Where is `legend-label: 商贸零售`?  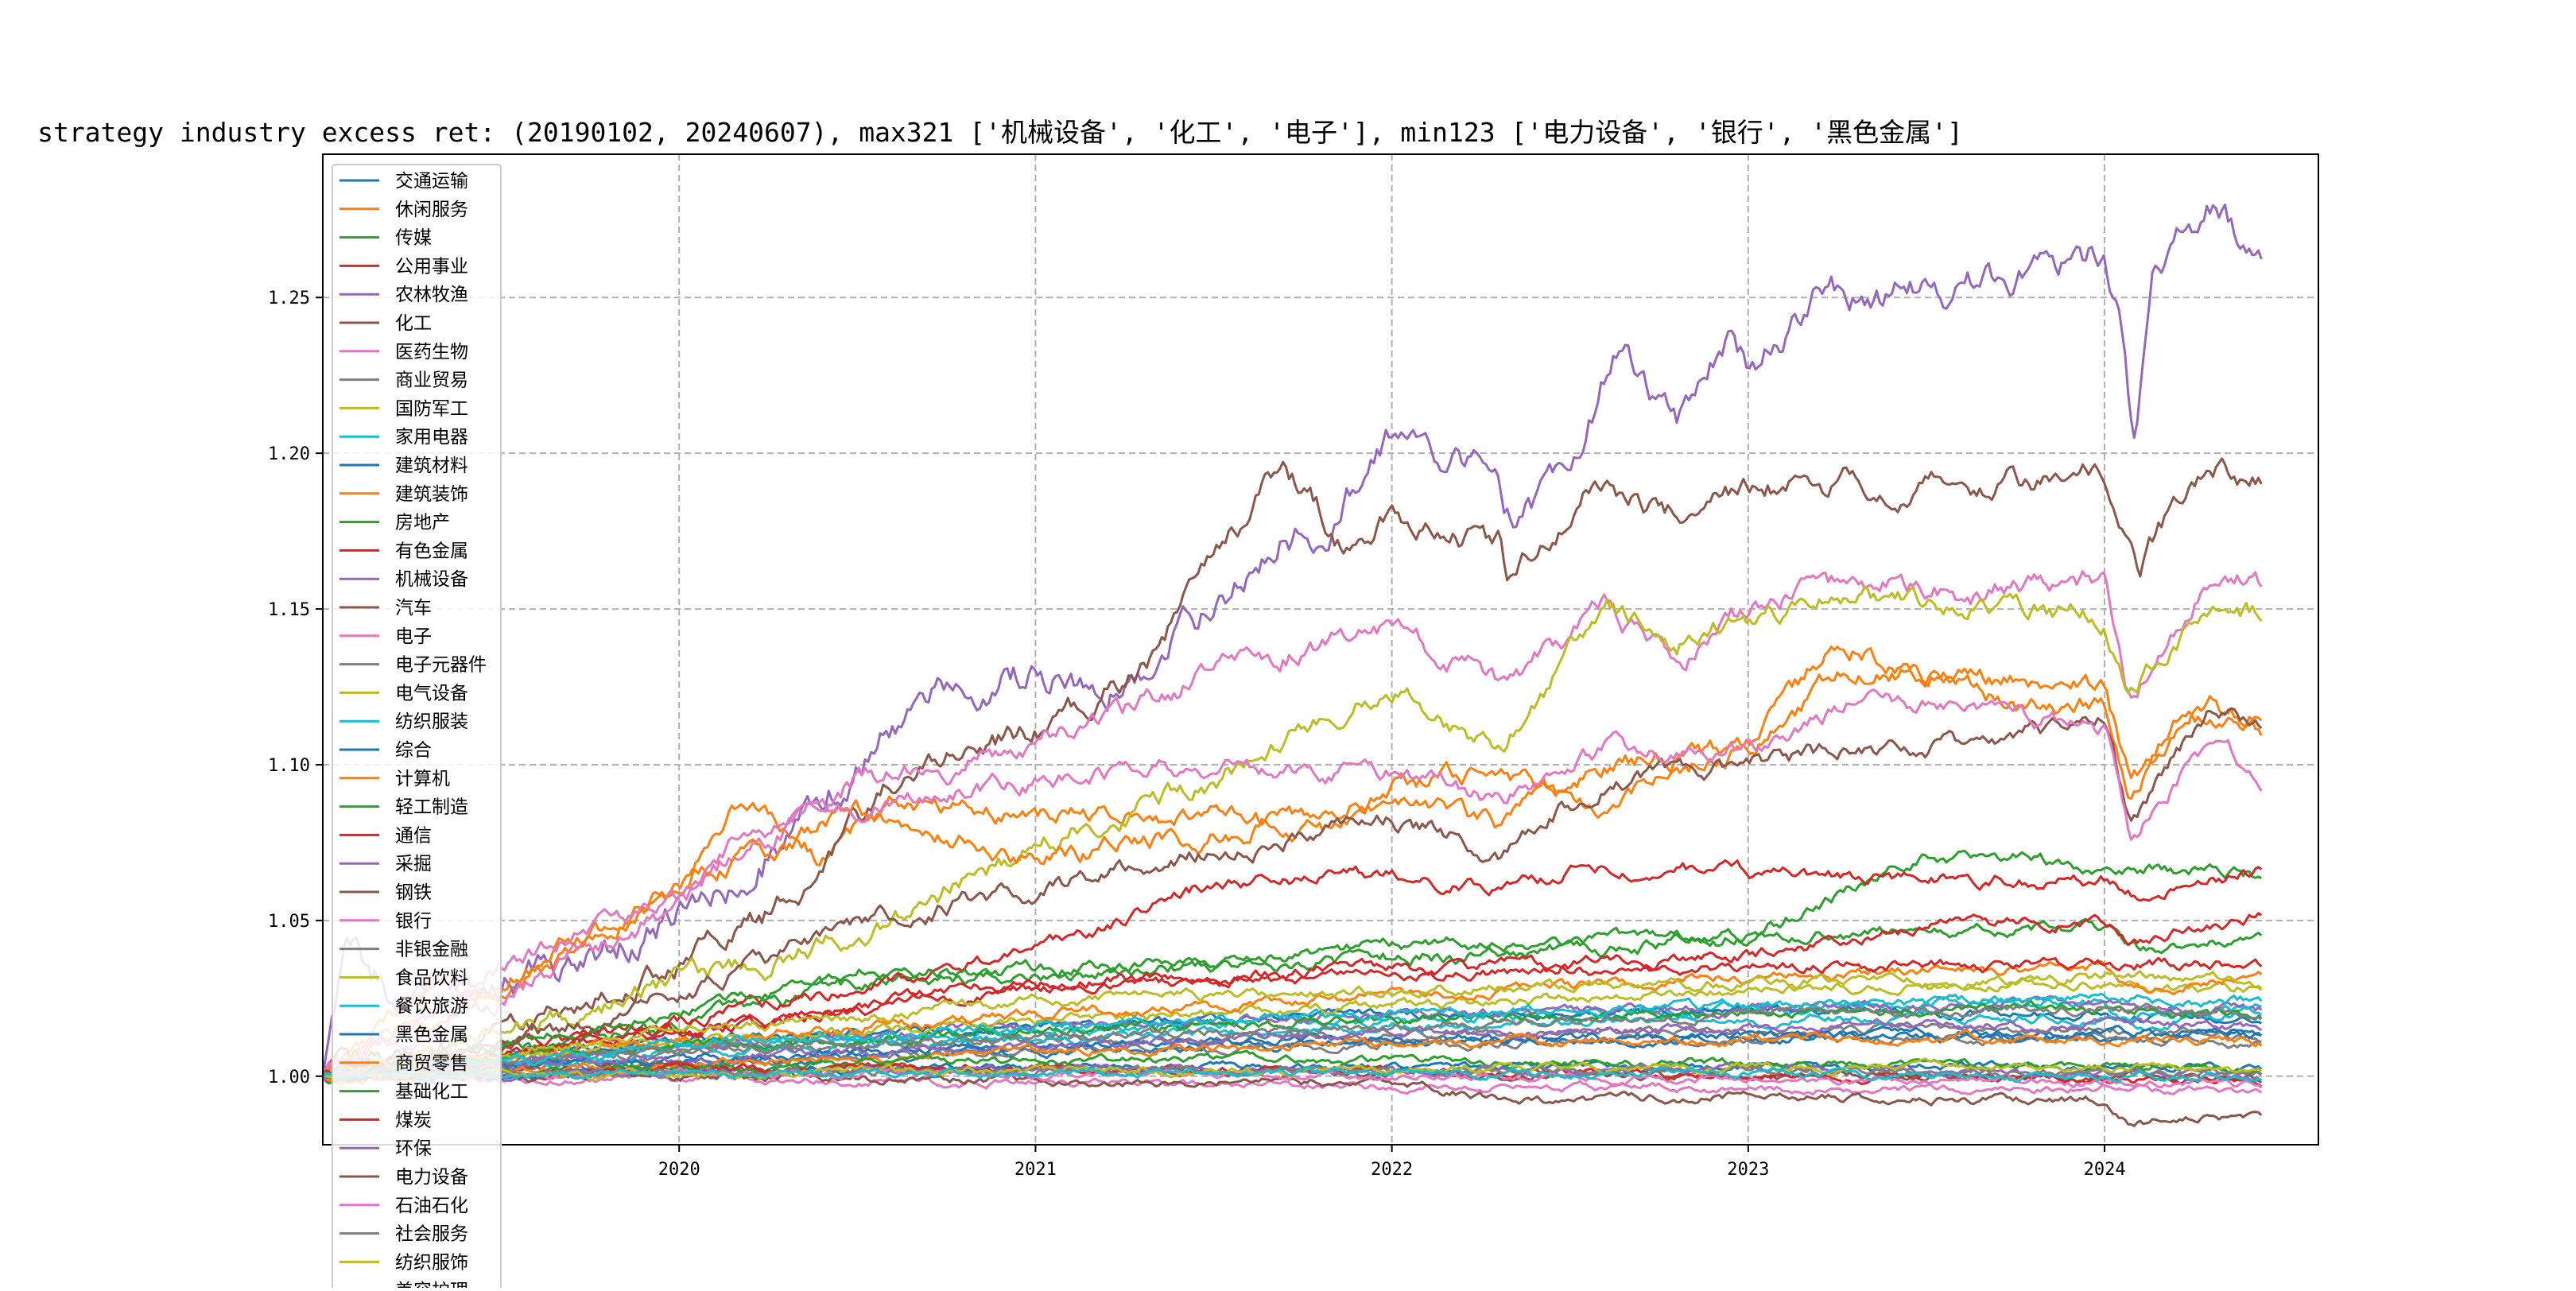
legend-label: 商贸零售 is located at coordinates (432, 1063).